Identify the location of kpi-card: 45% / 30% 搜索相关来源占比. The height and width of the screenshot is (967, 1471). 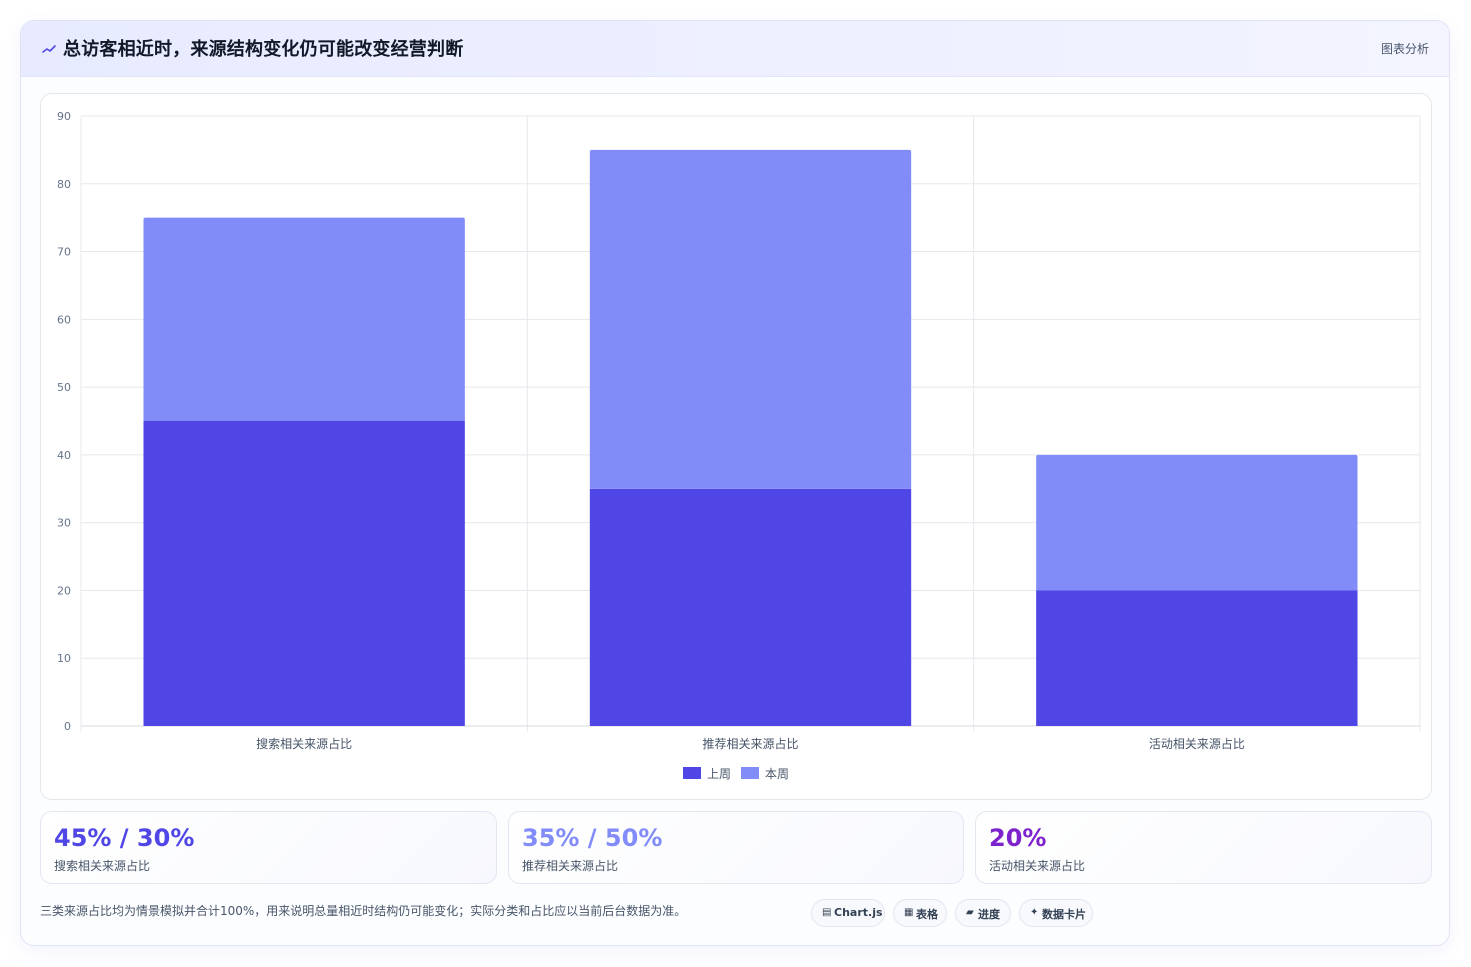
(268, 847).